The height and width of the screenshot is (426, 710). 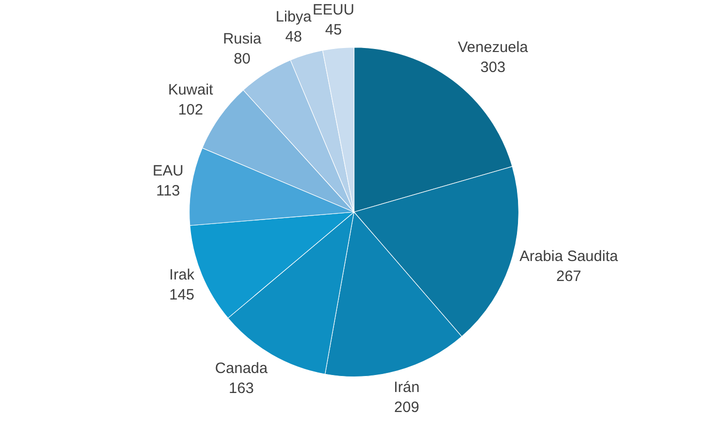 I want to click on data-label: 102, so click(x=191, y=110).